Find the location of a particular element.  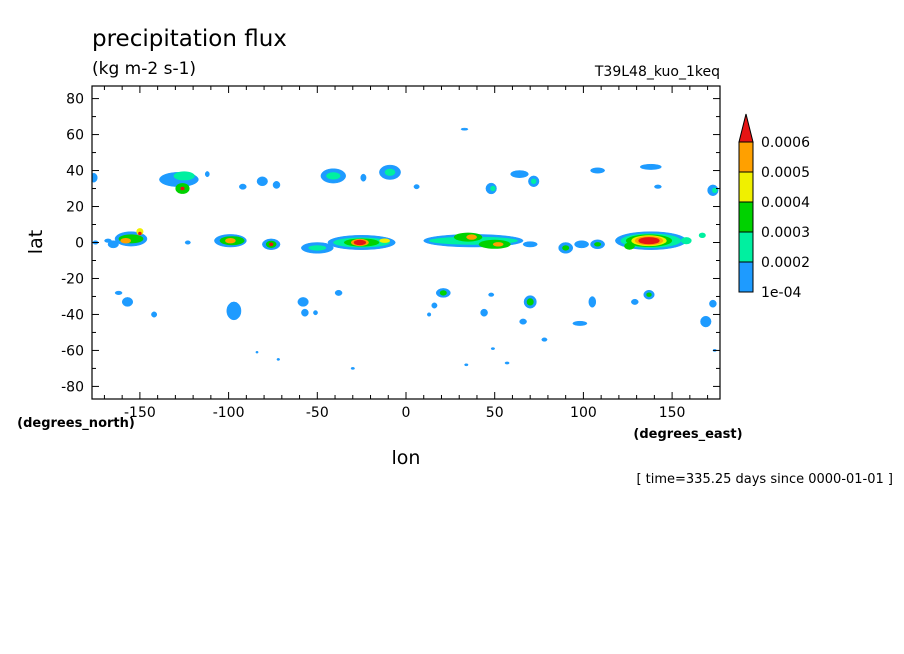

x-tick-label: 150 is located at coordinates (672, 413).